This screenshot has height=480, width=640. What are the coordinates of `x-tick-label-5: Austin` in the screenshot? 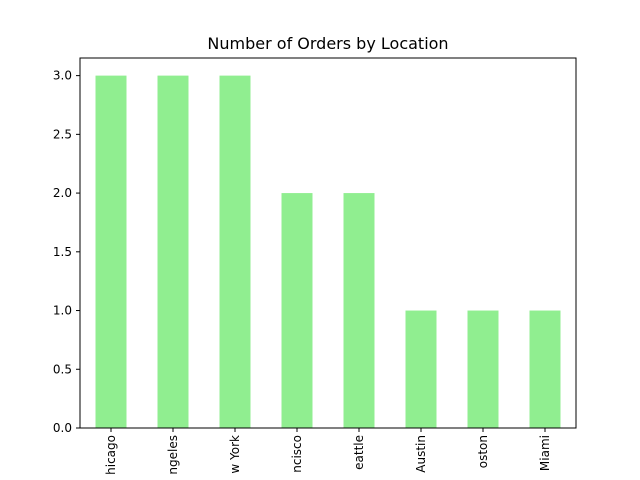 It's located at (421, 454).